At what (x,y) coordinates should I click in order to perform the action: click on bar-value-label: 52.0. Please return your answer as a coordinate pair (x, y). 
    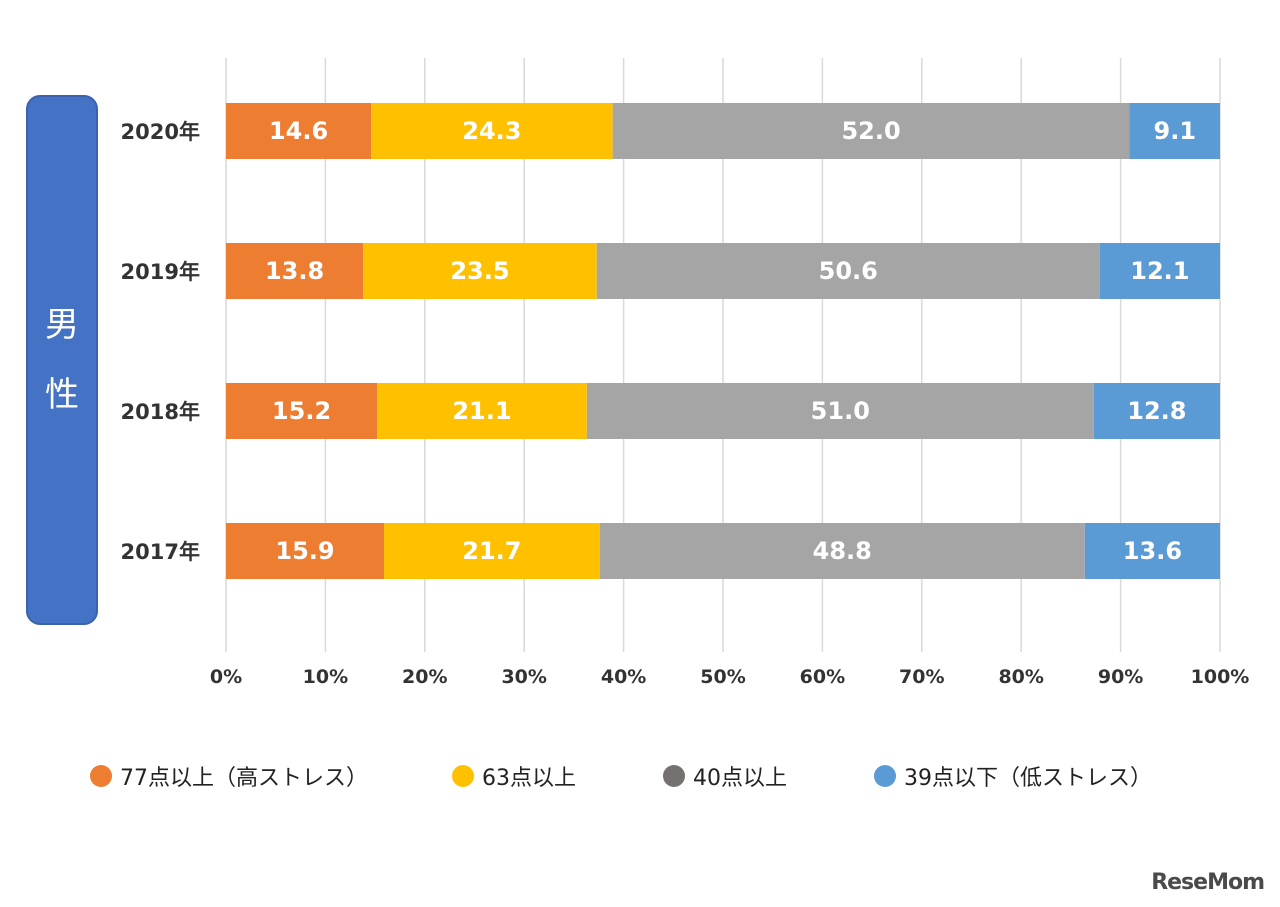
    Looking at the image, I should click on (870, 131).